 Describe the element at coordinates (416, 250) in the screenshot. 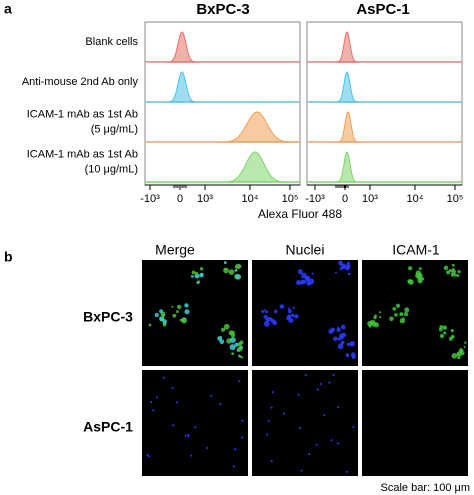

I see `column-title: ICAM-1` at that location.